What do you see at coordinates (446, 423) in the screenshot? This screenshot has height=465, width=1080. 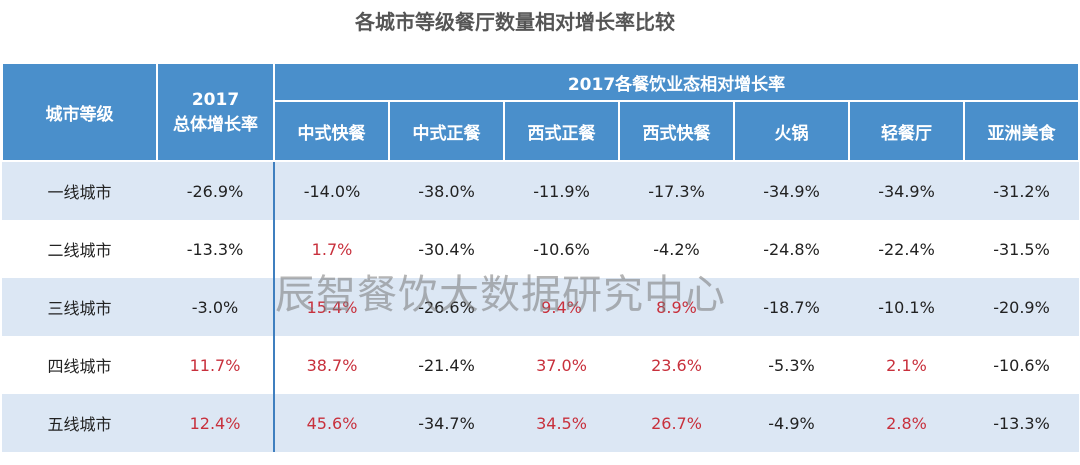 I see `cell: -34.7%` at bounding box center [446, 423].